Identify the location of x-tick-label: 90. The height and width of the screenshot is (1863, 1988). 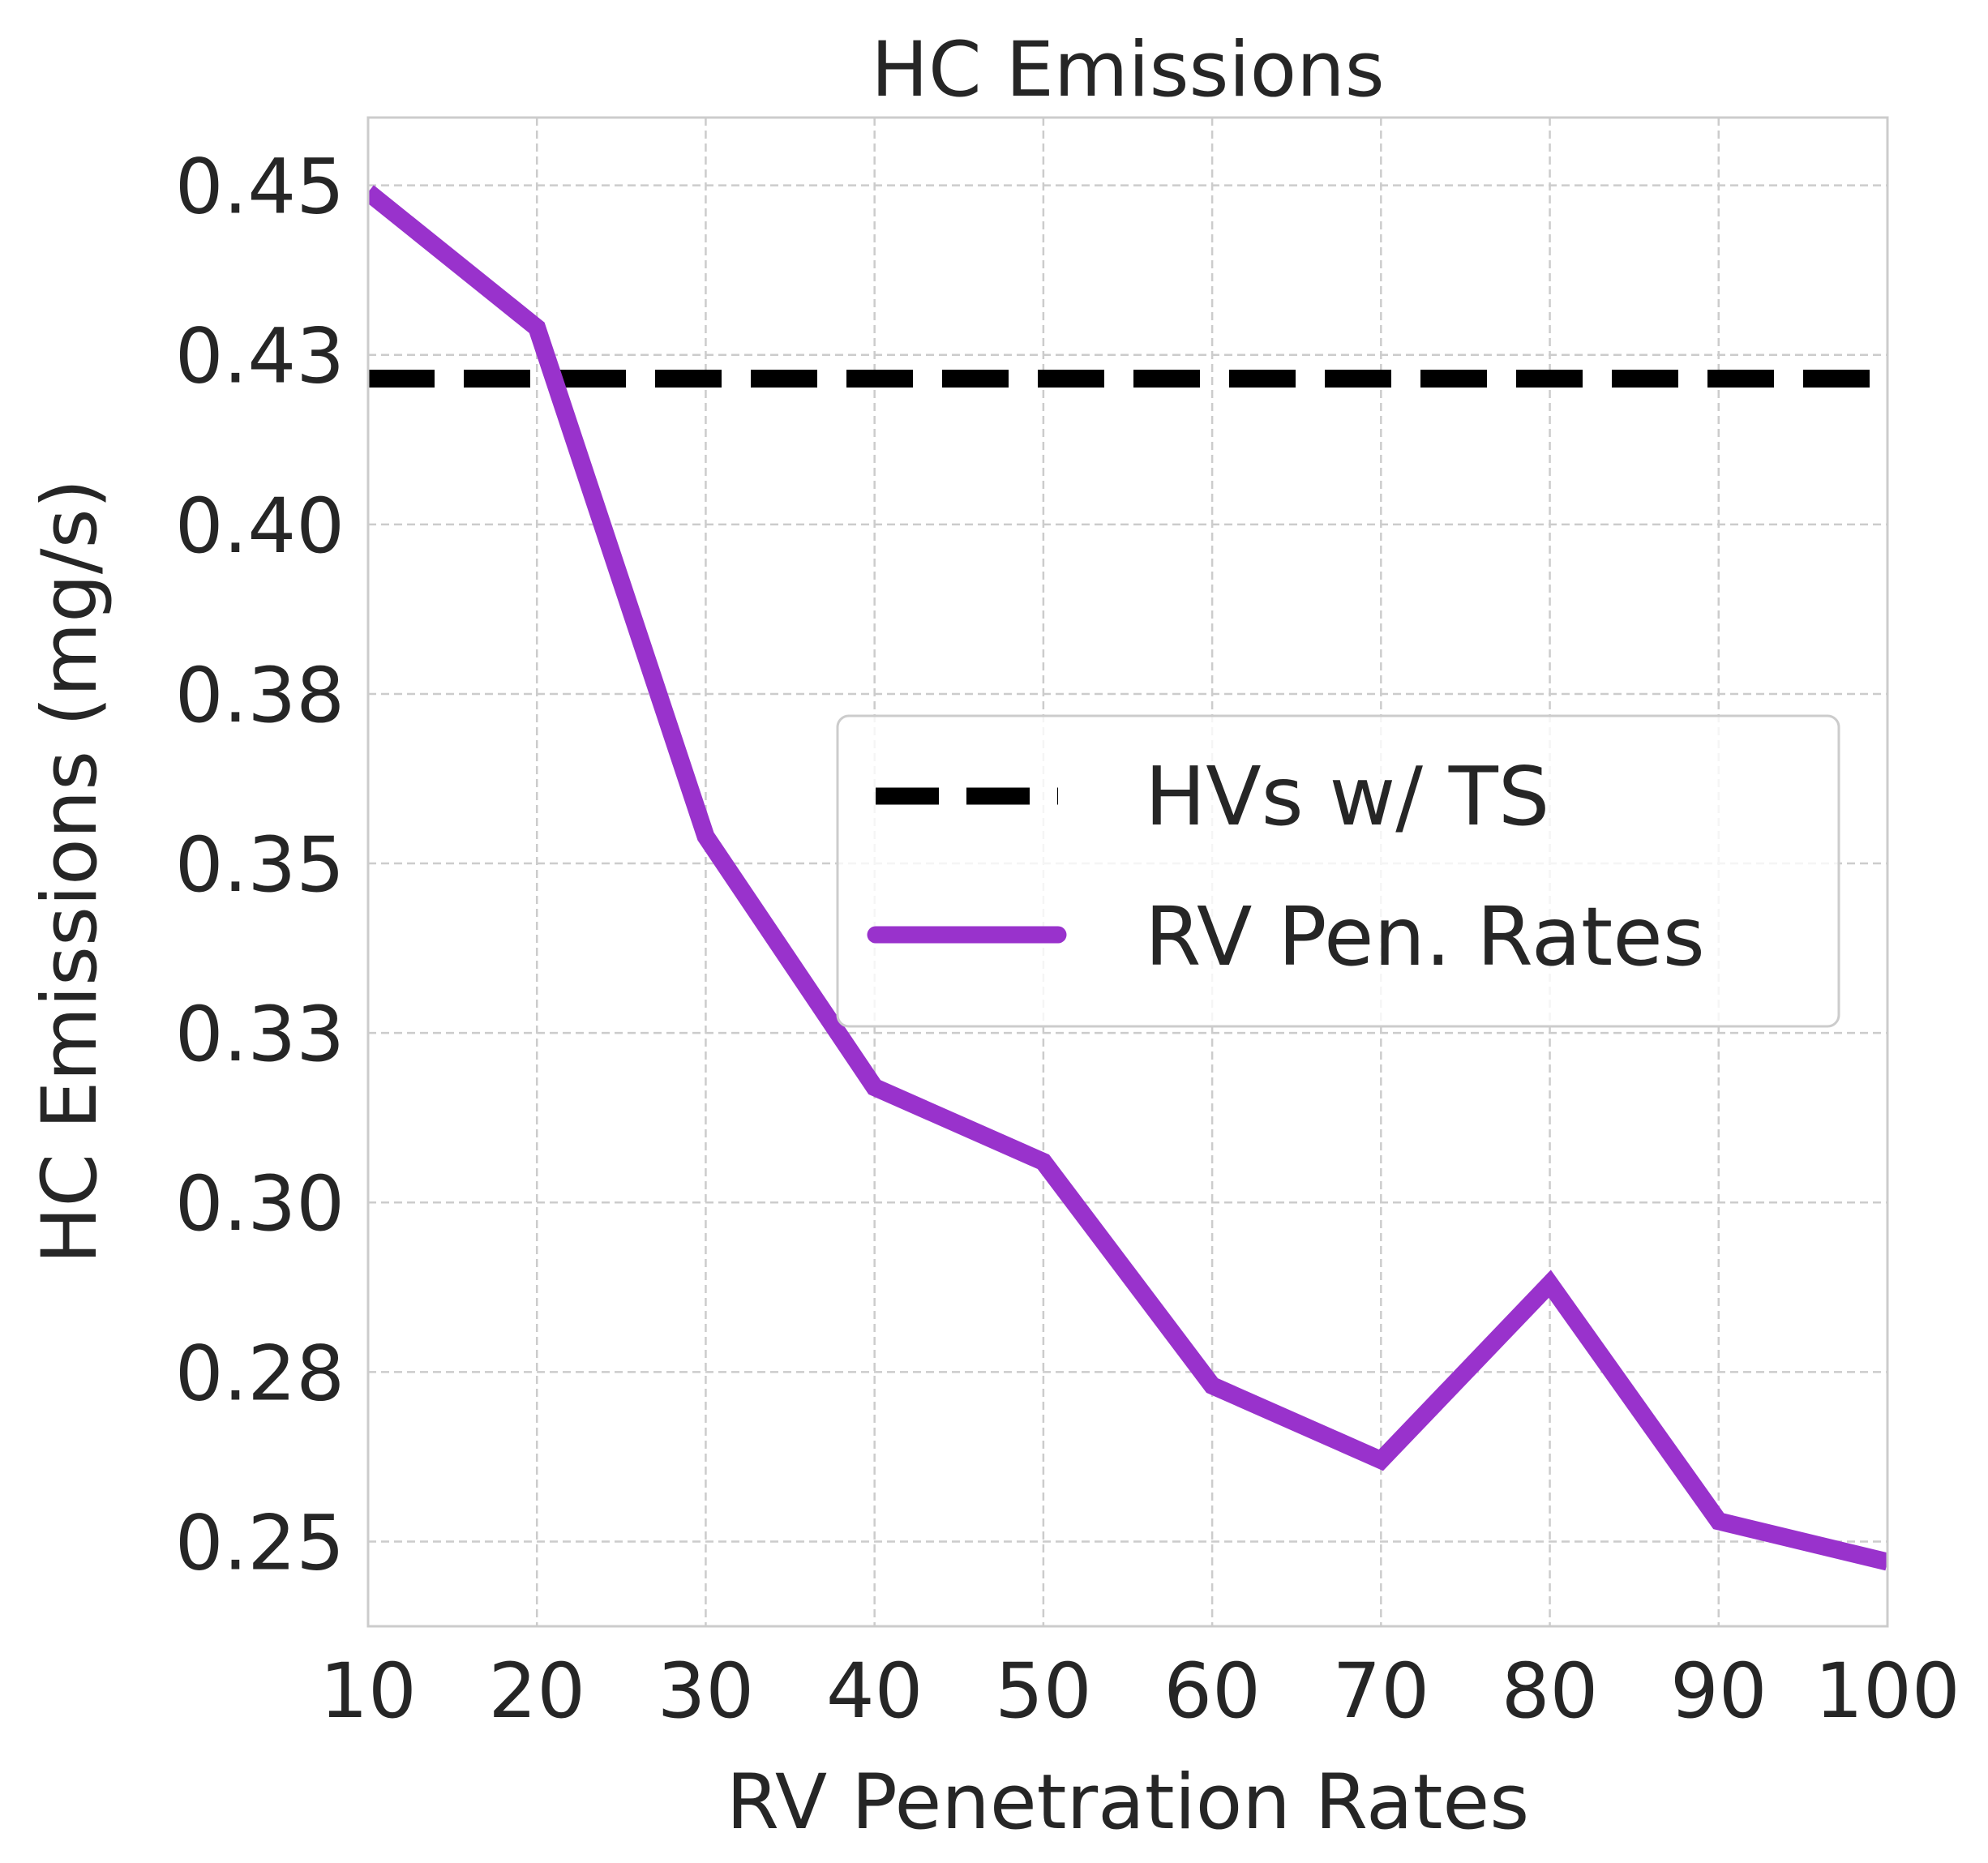
(1718, 1691).